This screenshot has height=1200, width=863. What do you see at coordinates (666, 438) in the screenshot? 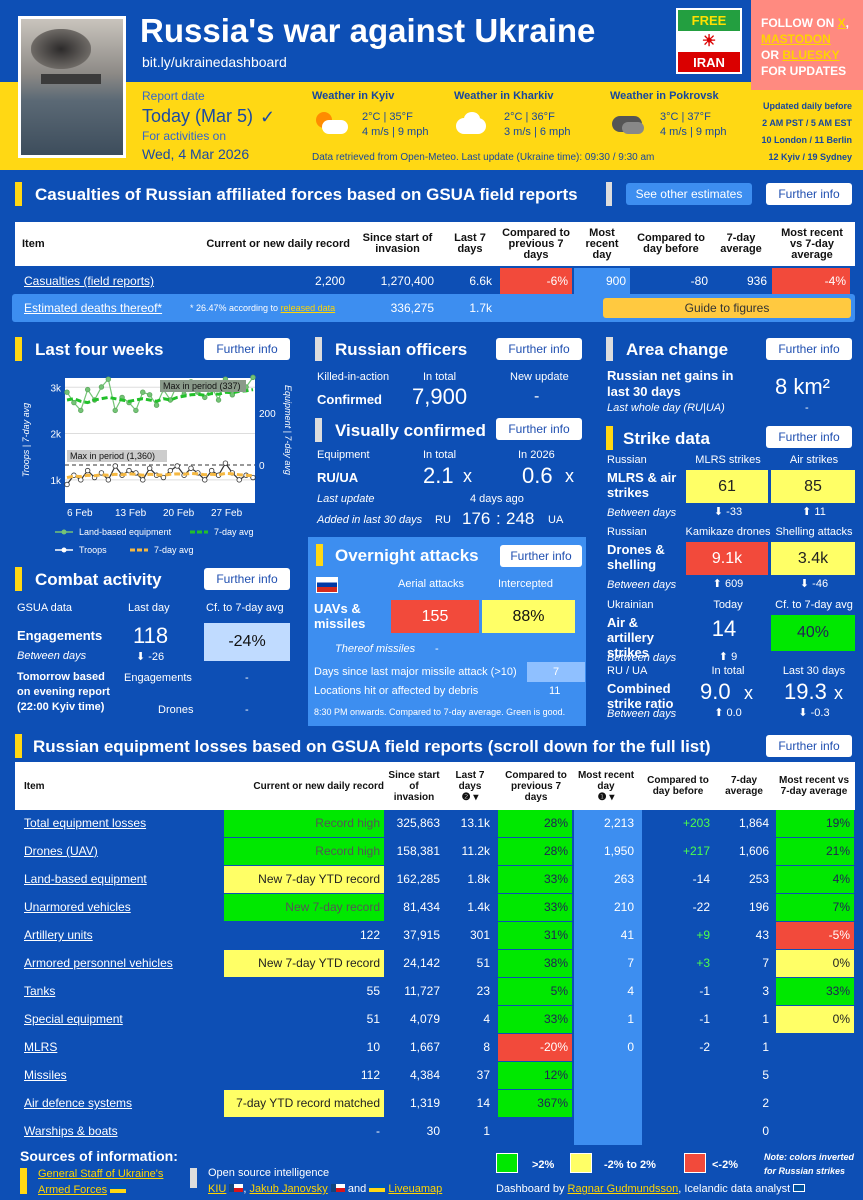
I see `strike-title: Strike data` at bounding box center [666, 438].